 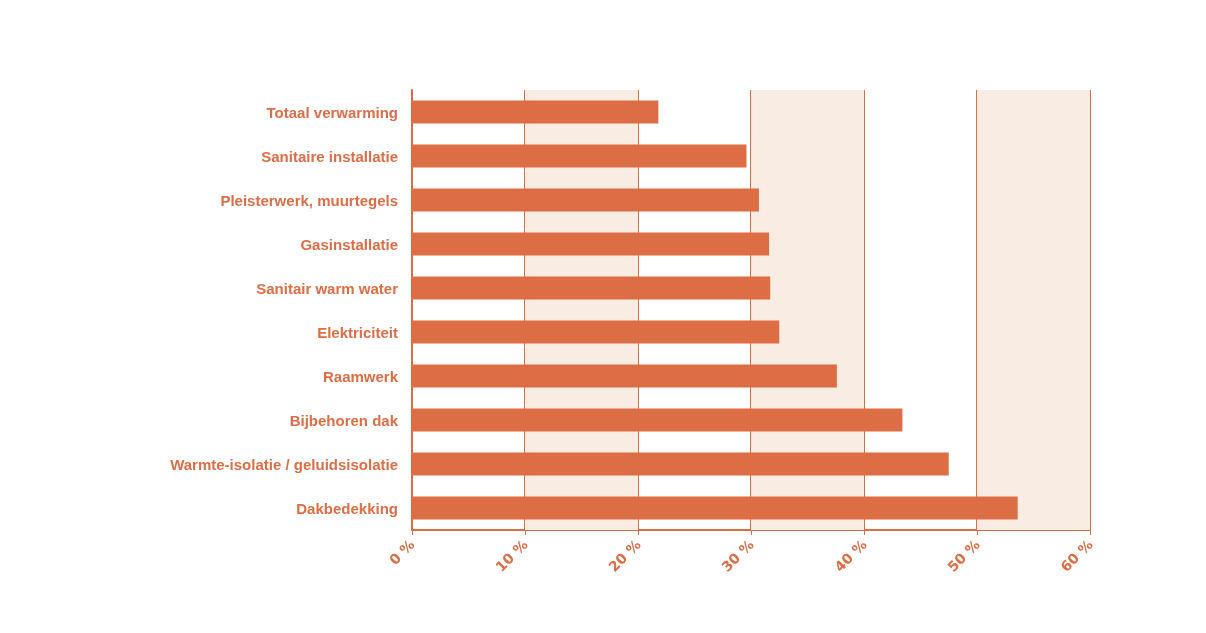 What do you see at coordinates (327, 288) in the screenshot?
I see `y-tick-label: Sanitair warm water` at bounding box center [327, 288].